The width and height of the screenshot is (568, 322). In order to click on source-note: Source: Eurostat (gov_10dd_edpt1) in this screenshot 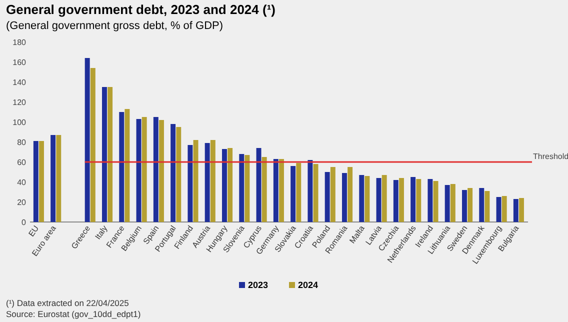, I will do `click(73, 314)`.